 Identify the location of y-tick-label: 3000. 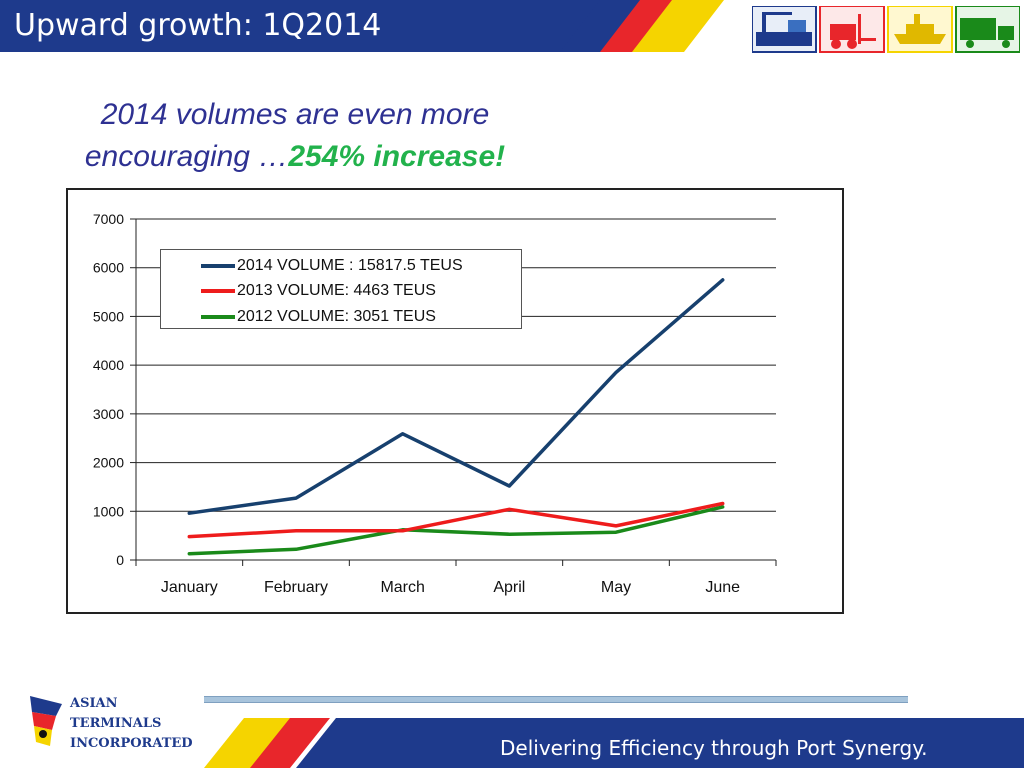
(108, 414).